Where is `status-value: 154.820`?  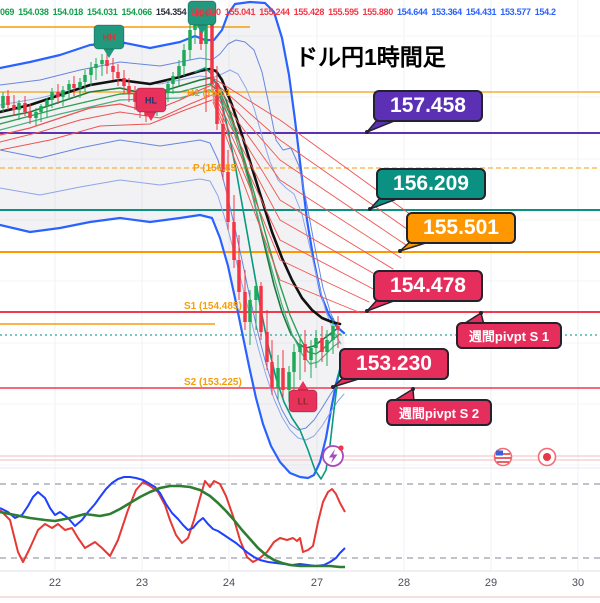
status-value: 154.820 is located at coordinates (205, 12).